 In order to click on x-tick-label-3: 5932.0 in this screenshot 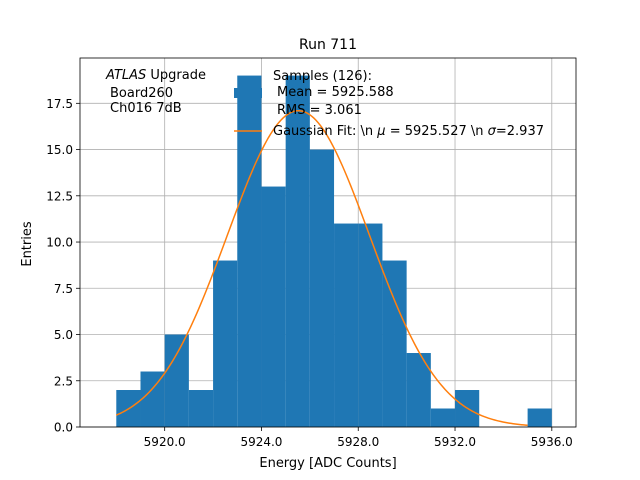, I will do `click(455, 442)`.